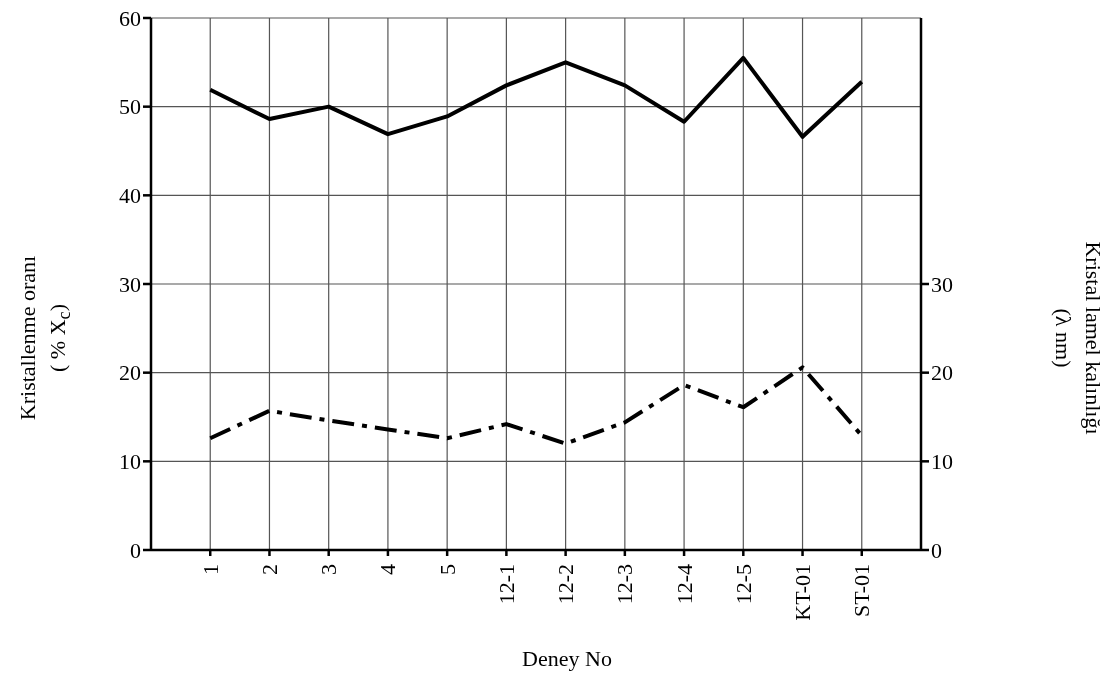  Describe the element at coordinates (130, 196) in the screenshot. I see `y-tick-label: 40` at that location.